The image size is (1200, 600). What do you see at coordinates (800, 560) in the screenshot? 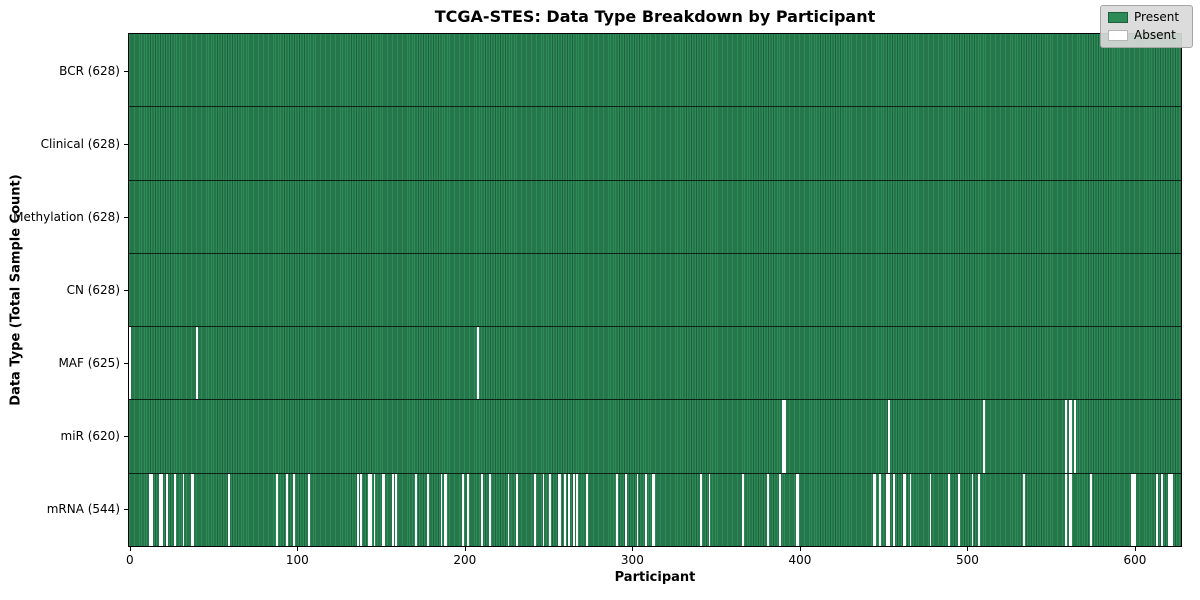
I see `x-axis-tick-label: 400` at bounding box center [800, 560].